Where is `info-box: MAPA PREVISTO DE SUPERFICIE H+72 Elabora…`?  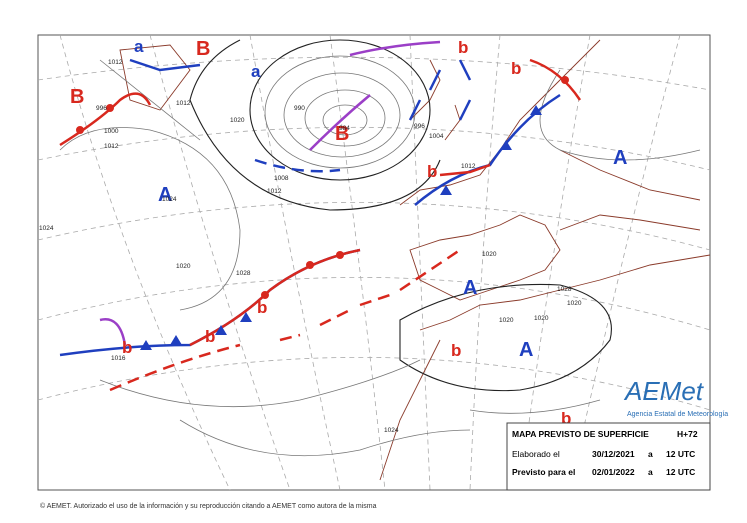
info-box: MAPA PREVISTO DE SUPERFICIE H+72 Elabora… is located at coordinates (608, 456).